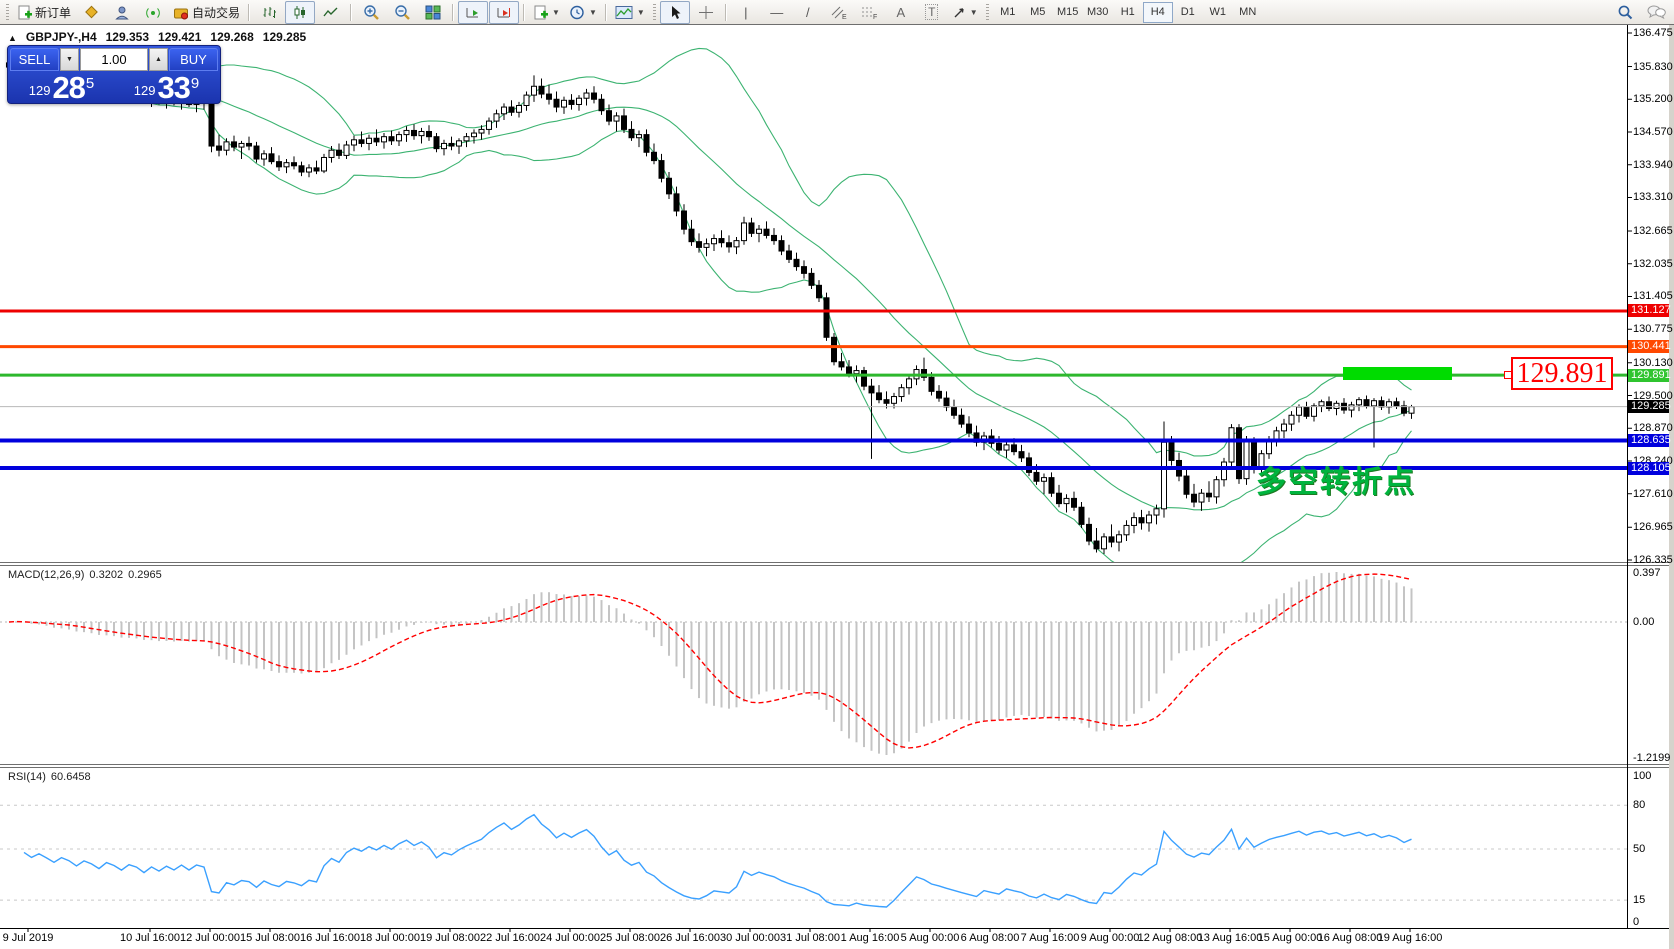 This screenshot has width=1674, height=949. I want to click on period-clock-dropdown-button: ▼, so click(583, 12).